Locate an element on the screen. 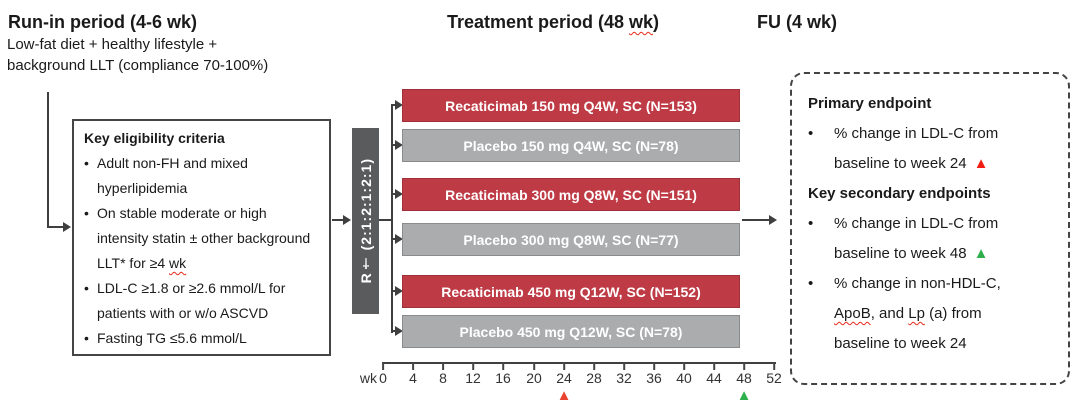 The height and width of the screenshot is (413, 1080). tick-label: 20 is located at coordinates (534, 378).